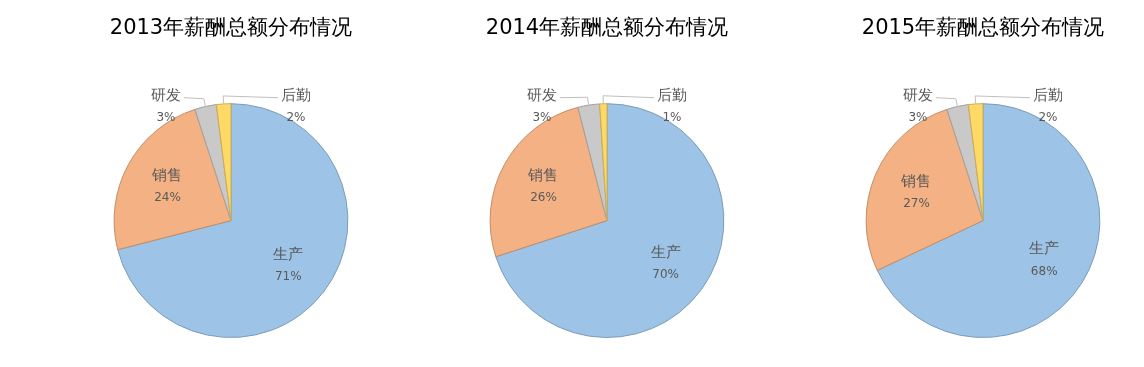 The image size is (1144, 367). I want to click on chart-title: 2015年薪酬总额分布情况, so click(983, 27).